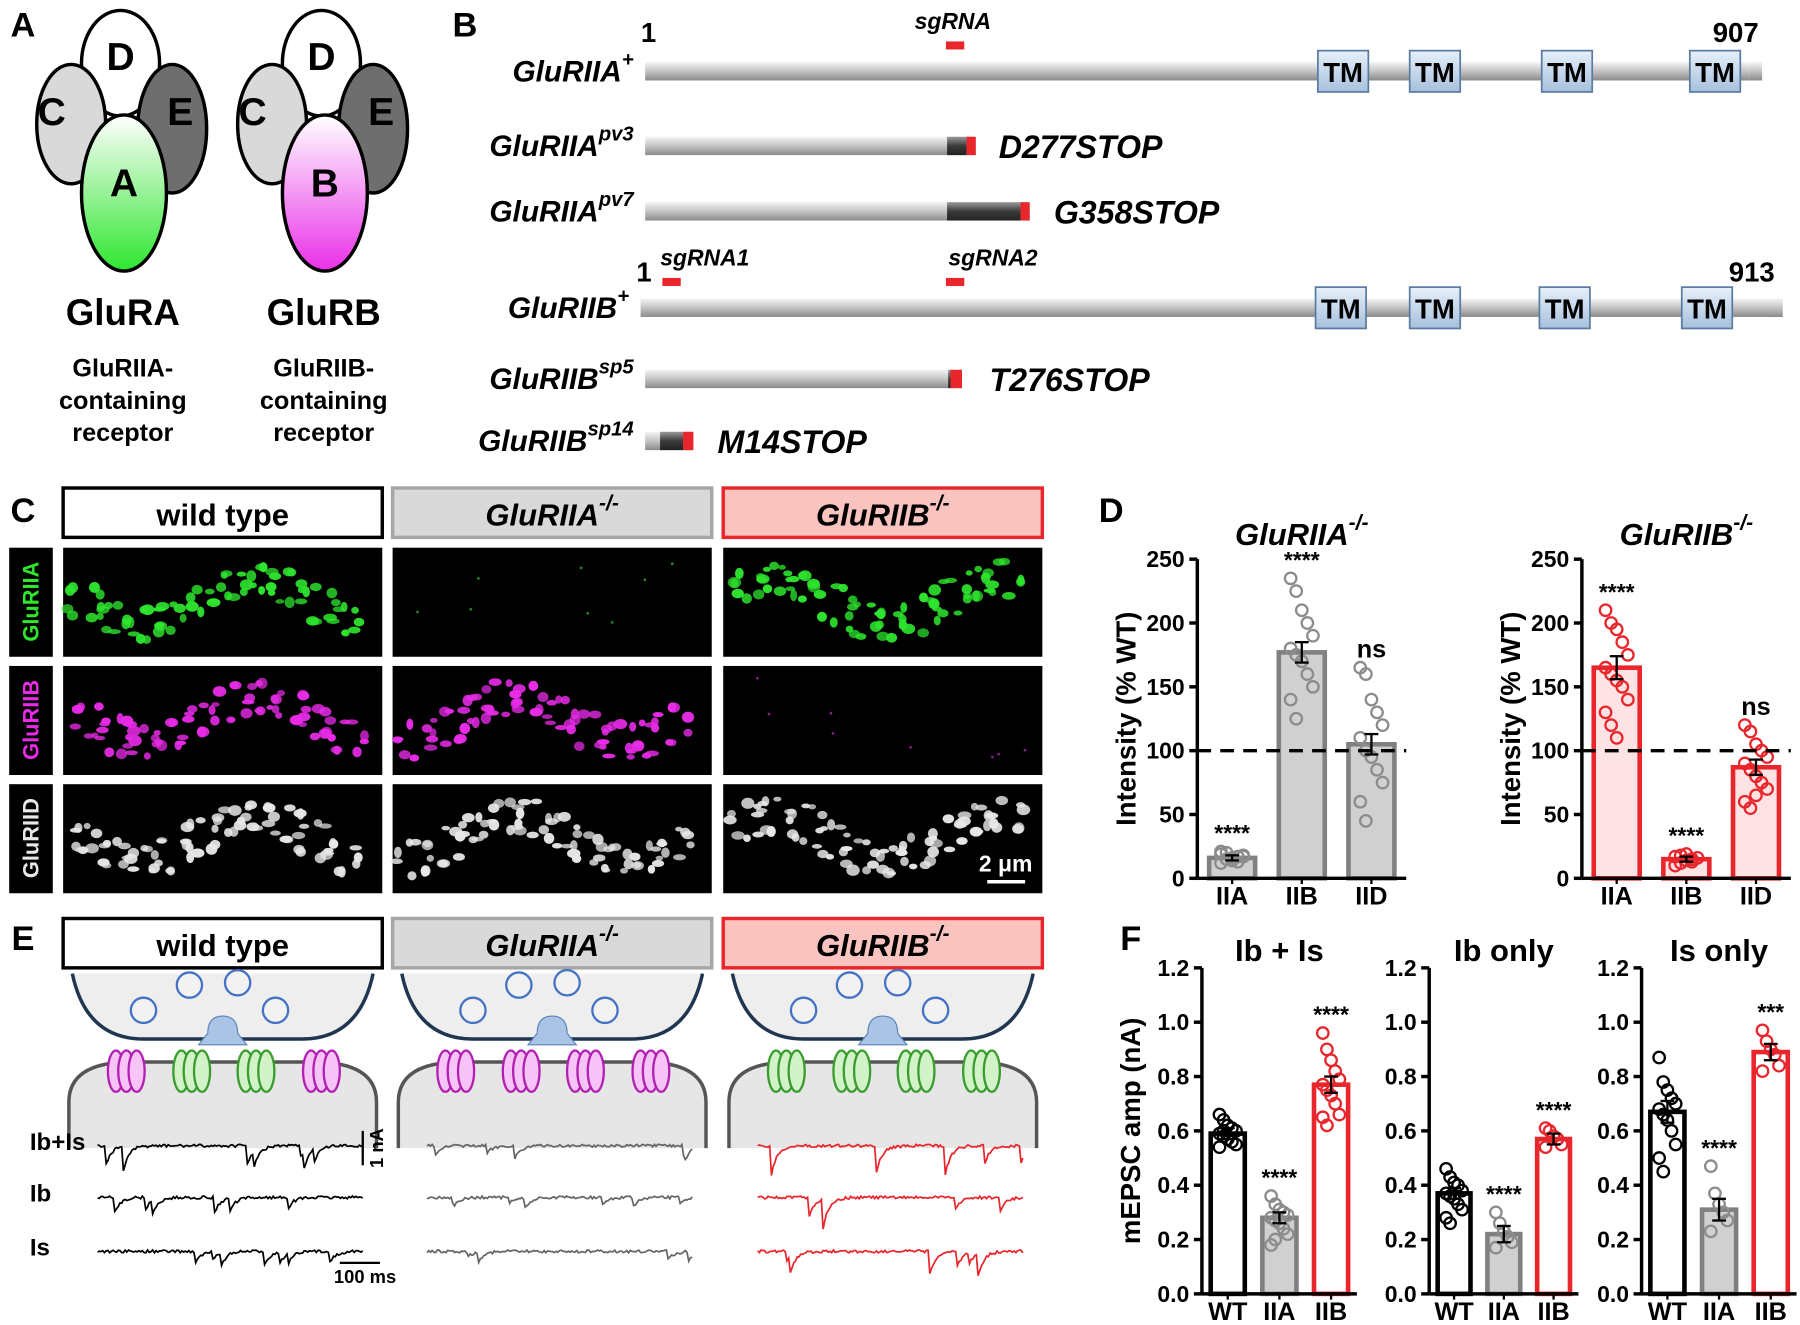  Describe the element at coordinates (609, 933) in the screenshot. I see `genotype-label-sup: -/-` at that location.